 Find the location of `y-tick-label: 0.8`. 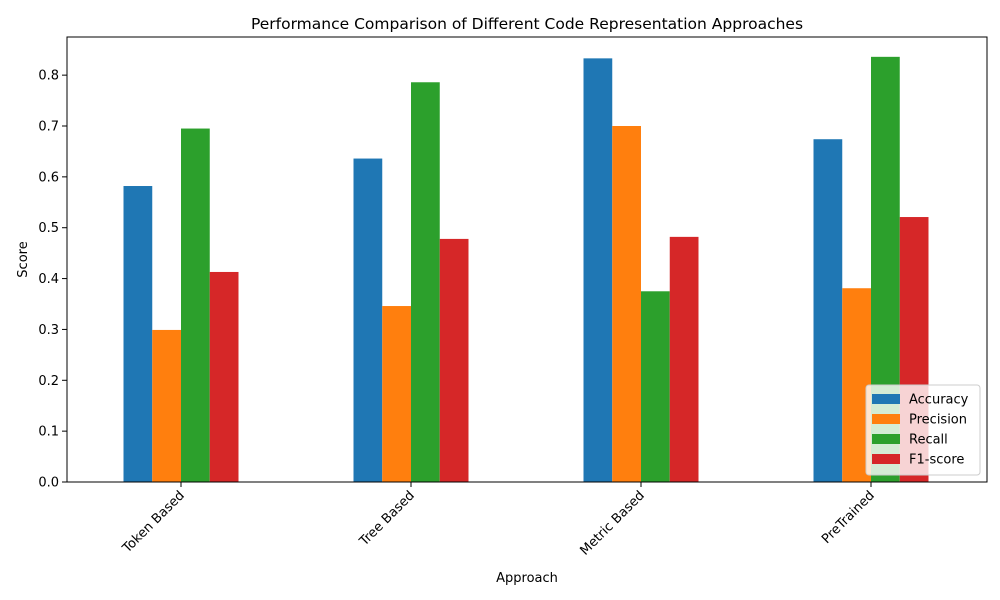

y-tick-label: 0.8 is located at coordinates (48, 76).